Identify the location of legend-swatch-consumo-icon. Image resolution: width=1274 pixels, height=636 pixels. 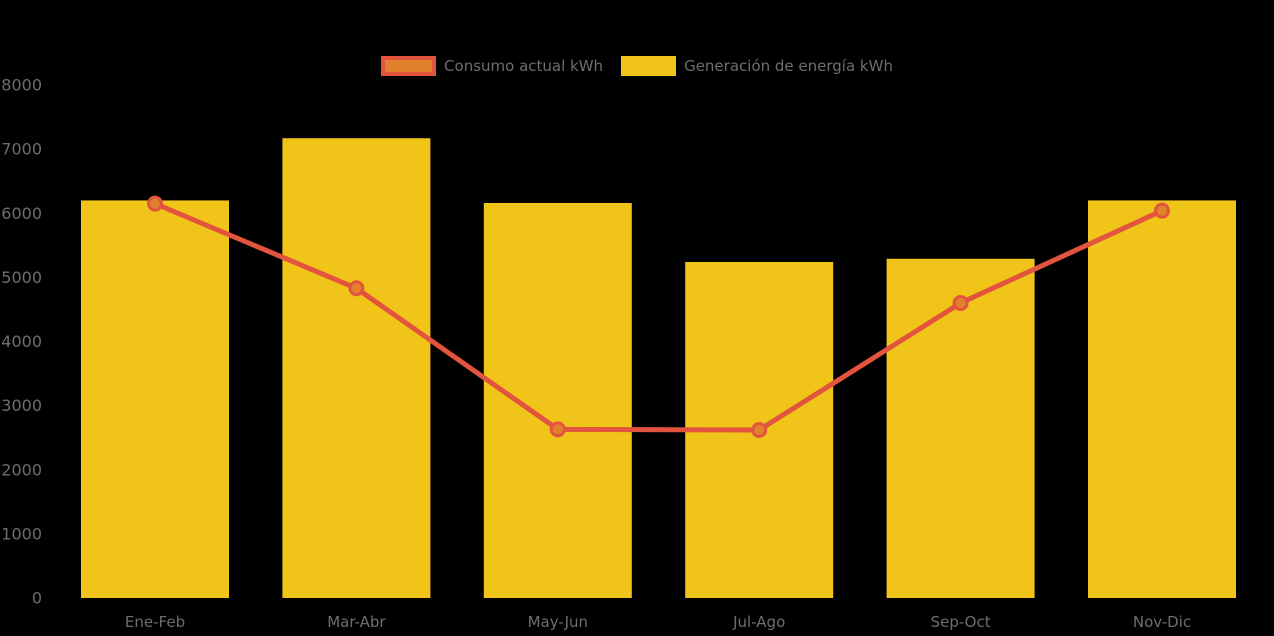
(409, 66).